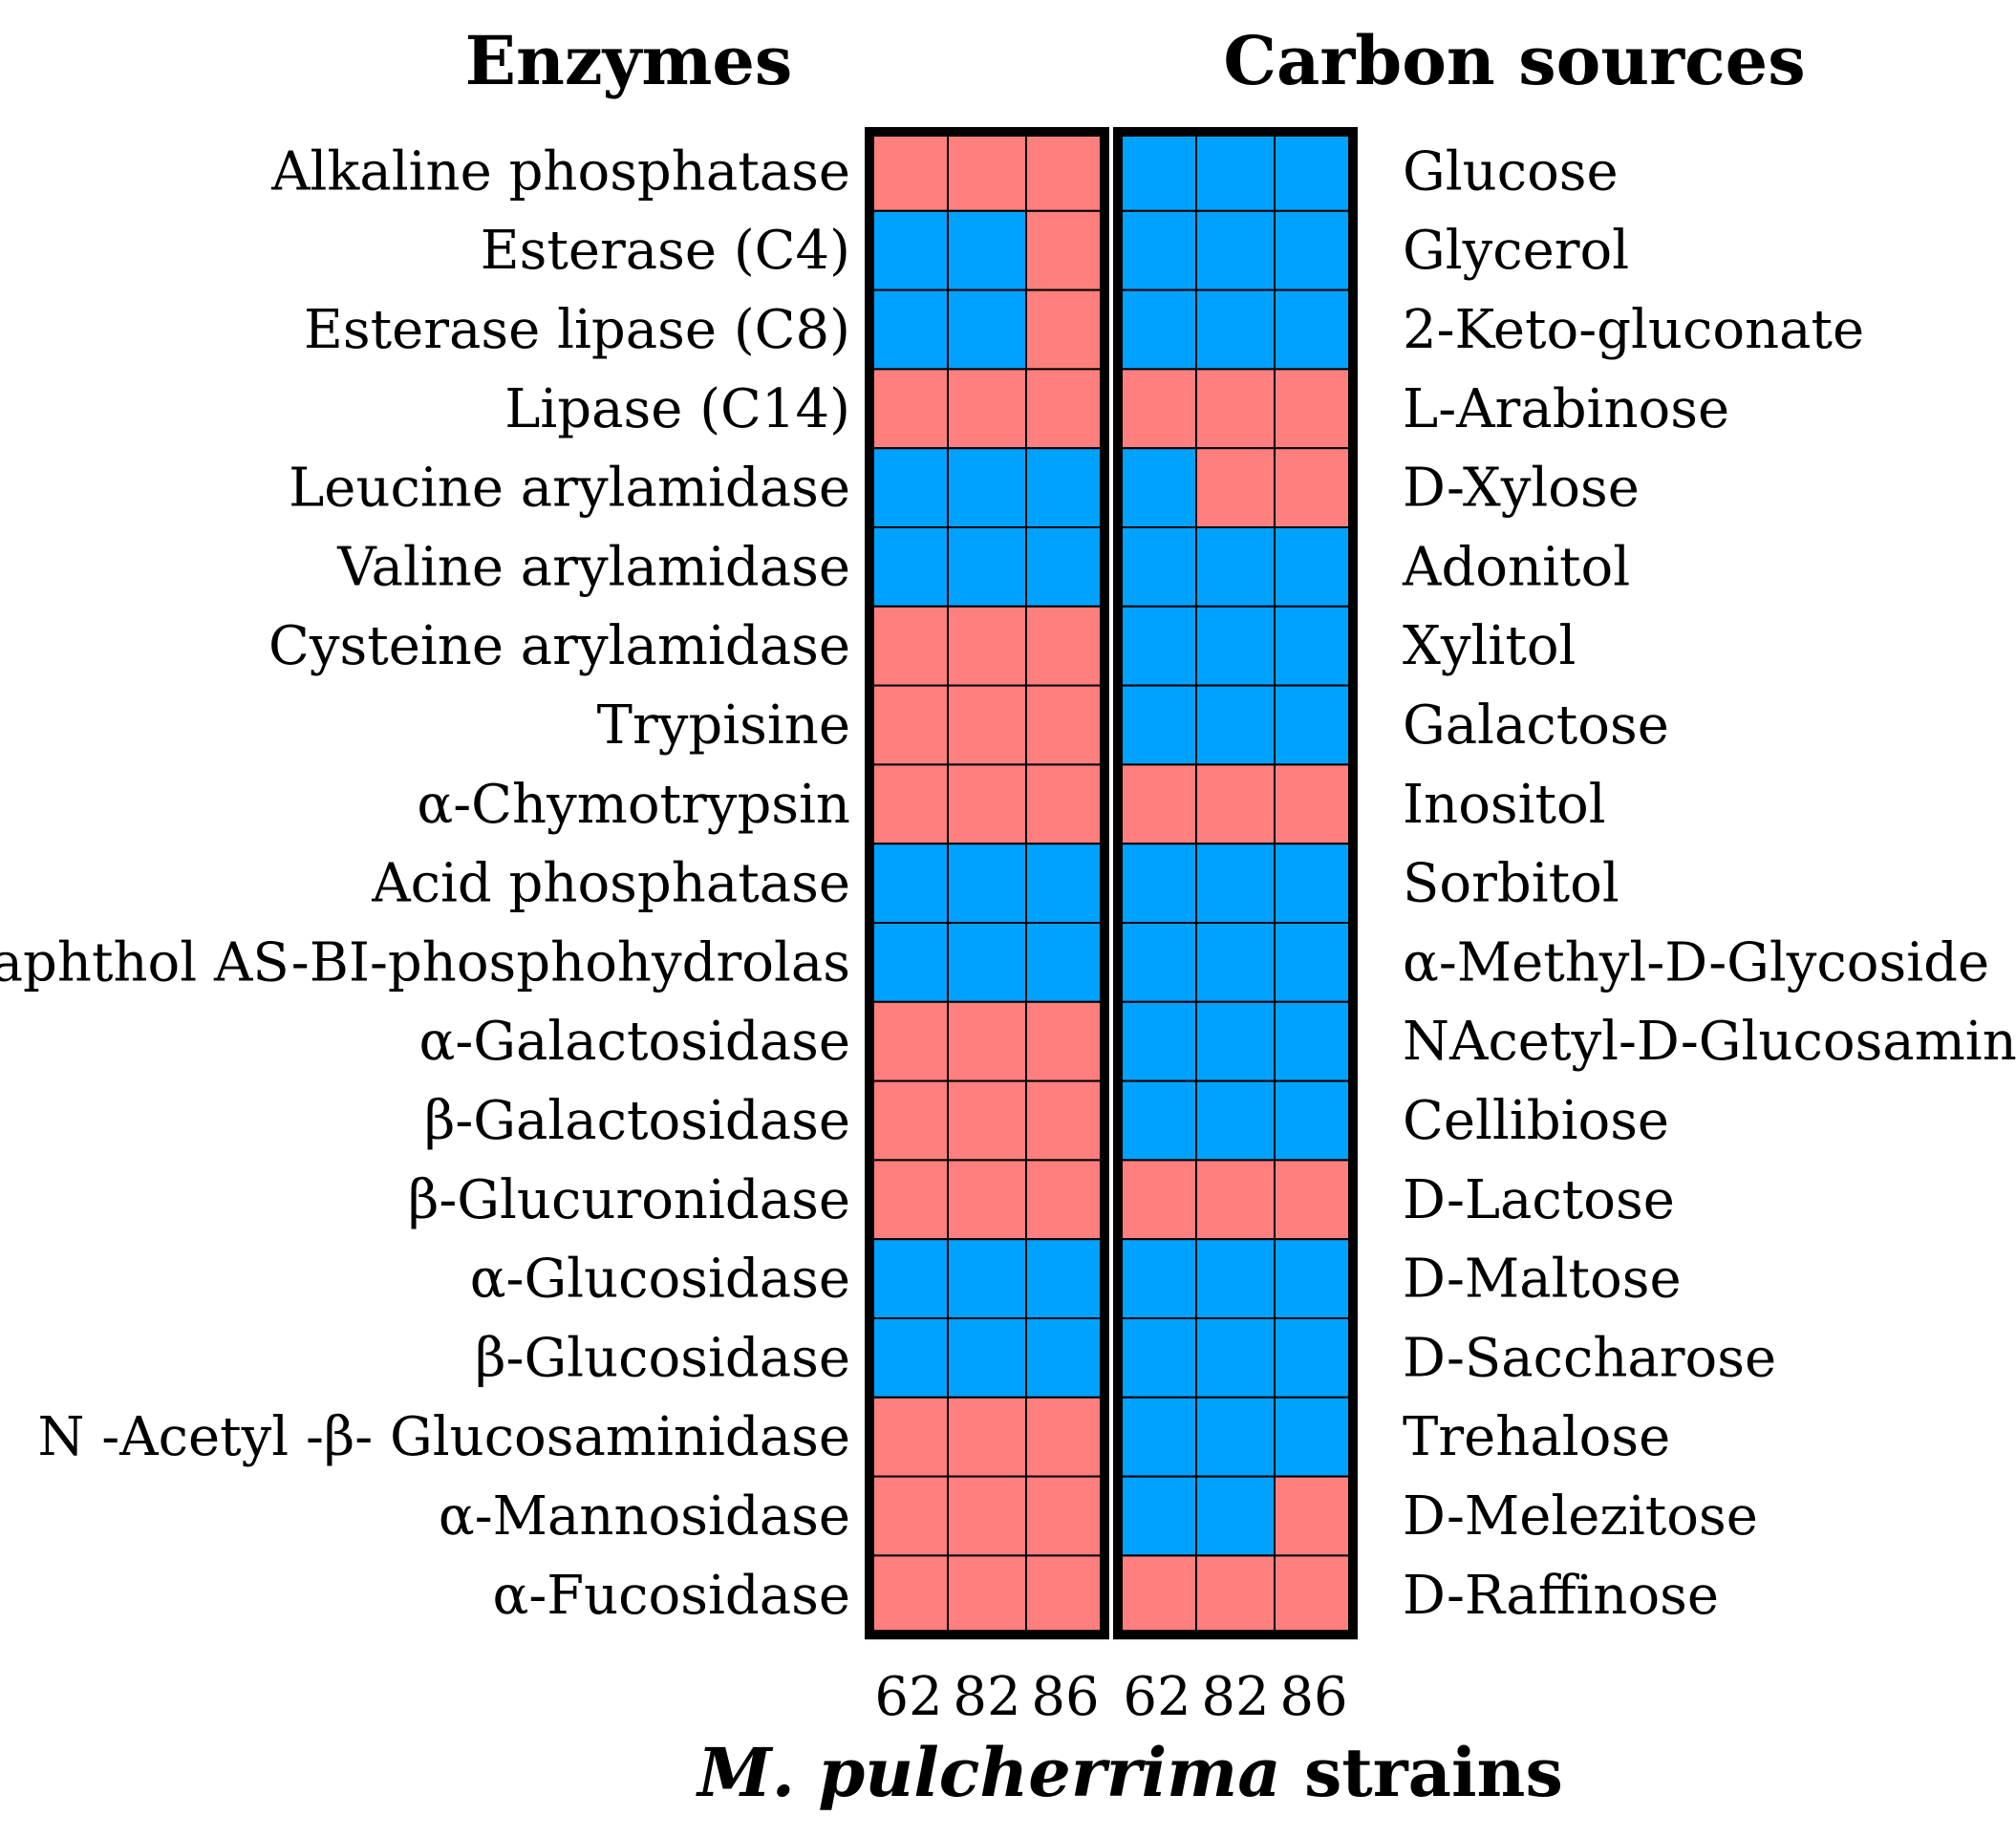 Image resolution: width=2016 pixels, height=1837 pixels. What do you see at coordinates (987, 171) in the screenshot?
I see `enzyme-cell-r0-c1` at bounding box center [987, 171].